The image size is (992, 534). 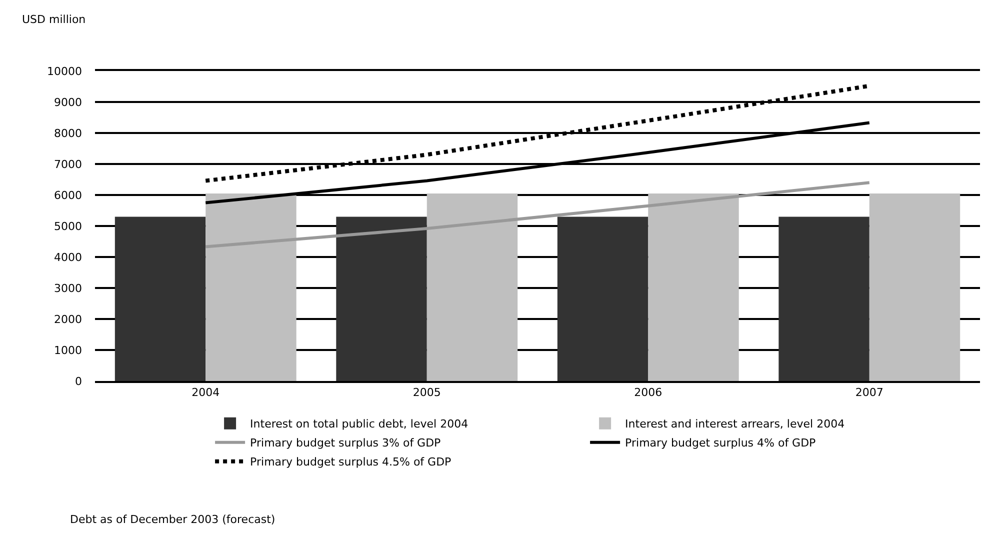 I want to click on y-tick-label: 7000, so click(x=68, y=164).